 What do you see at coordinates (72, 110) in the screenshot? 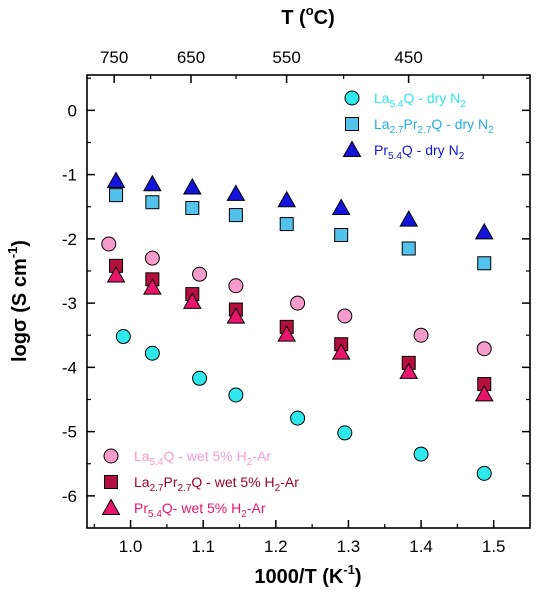
I see `y-tick-label: 0` at bounding box center [72, 110].